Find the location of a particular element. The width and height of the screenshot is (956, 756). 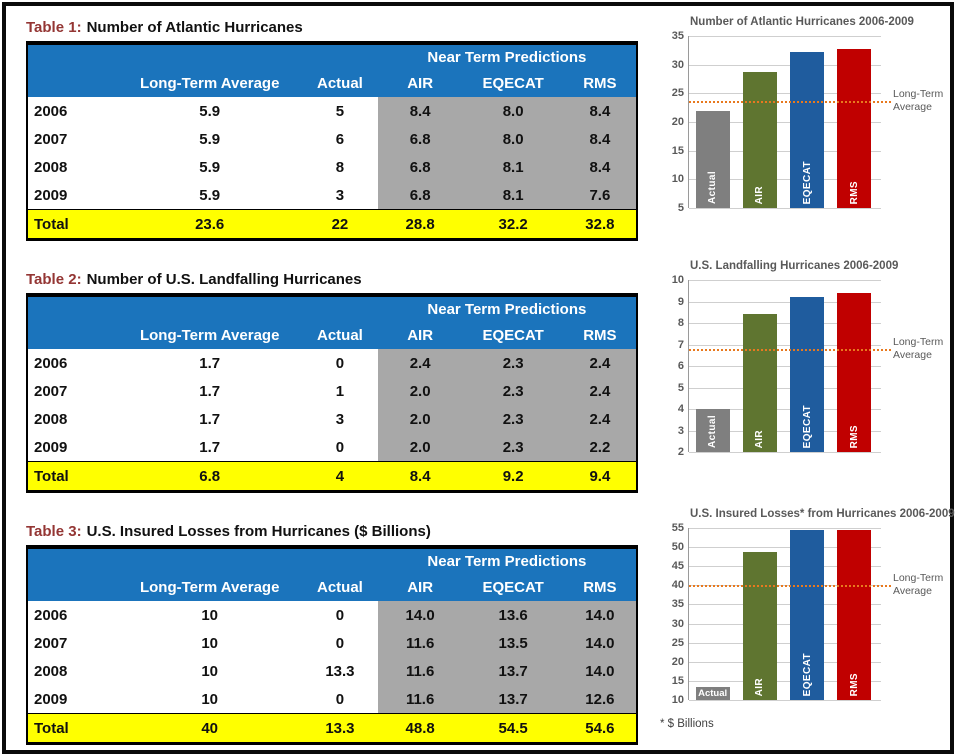

table-title-prefix: Table 3: is located at coordinates (54, 531).